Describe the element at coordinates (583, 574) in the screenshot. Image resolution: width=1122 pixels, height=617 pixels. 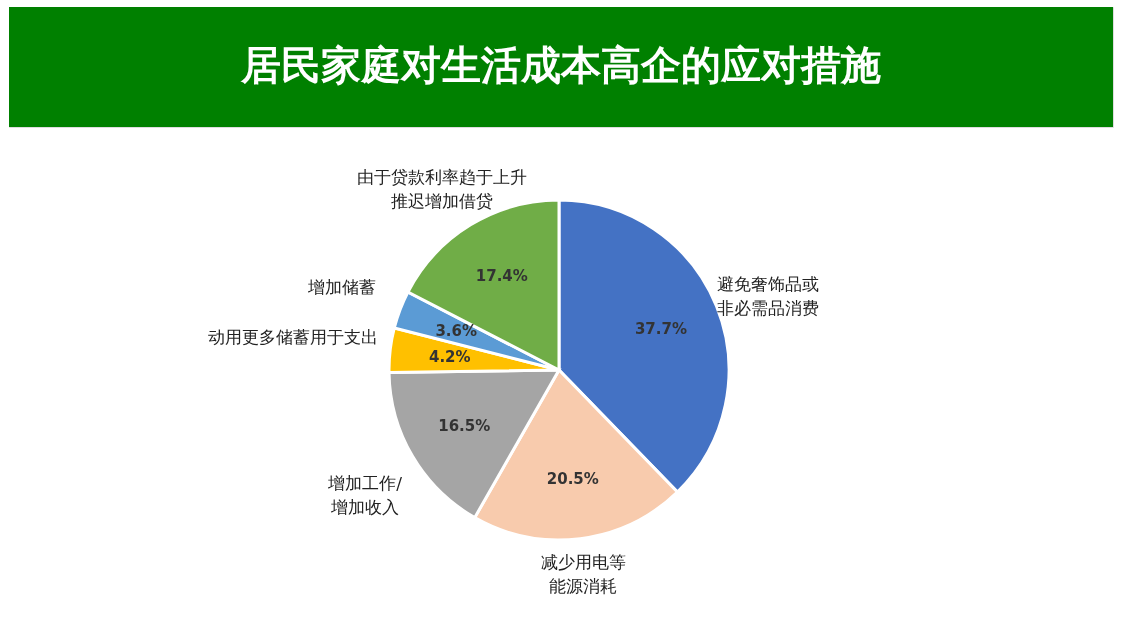
I see `slice-label: 减少用电等能源消耗` at that location.